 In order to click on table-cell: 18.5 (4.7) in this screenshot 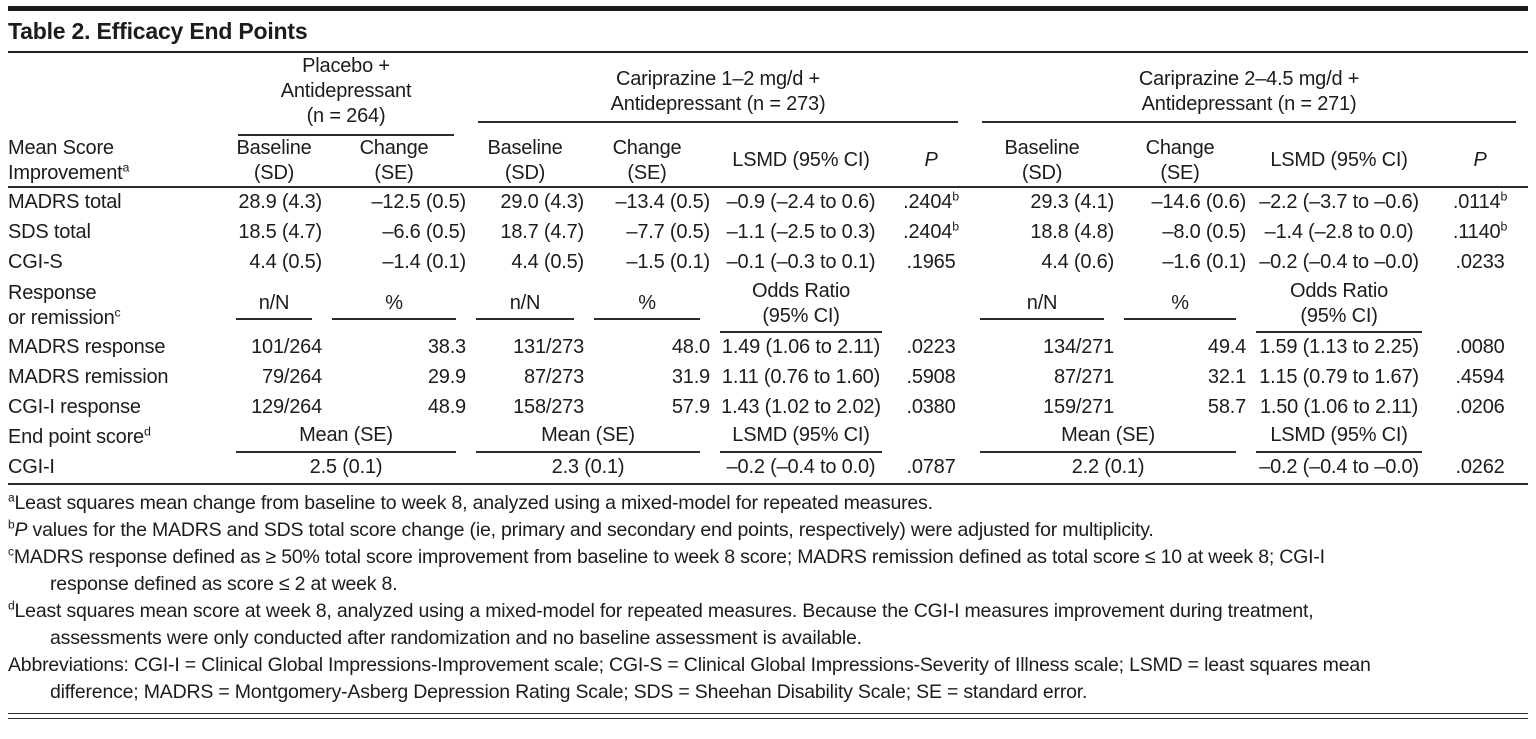, I will do `click(280, 232)`.